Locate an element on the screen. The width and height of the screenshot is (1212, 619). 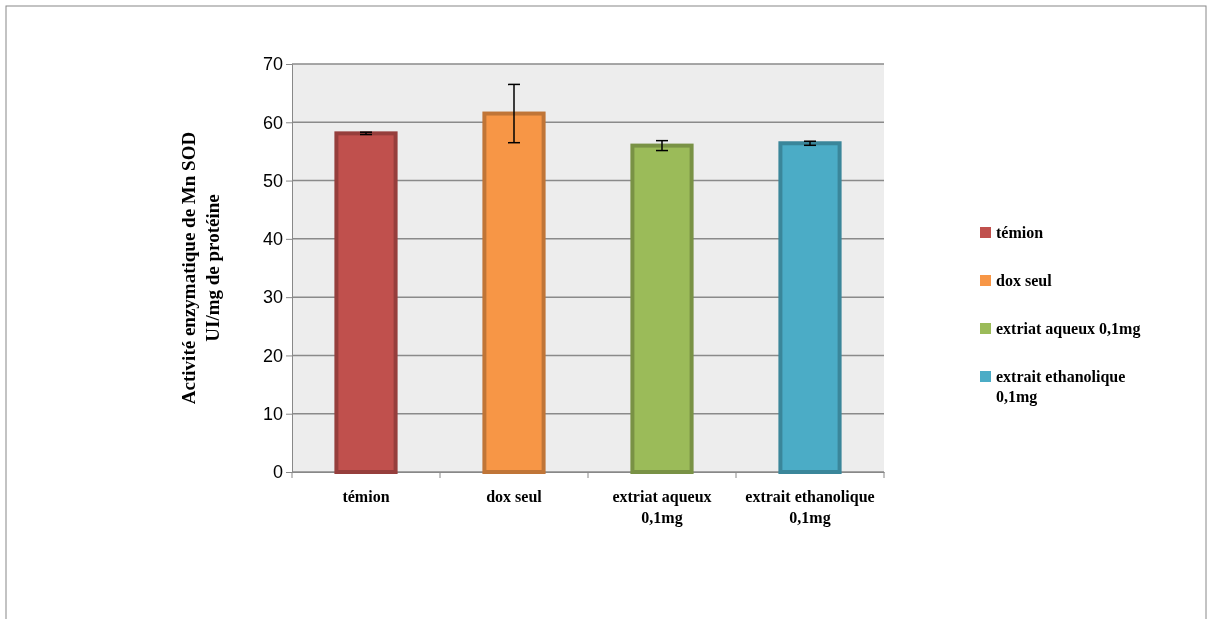
y-tick-label: 40 is located at coordinates (272, 239).